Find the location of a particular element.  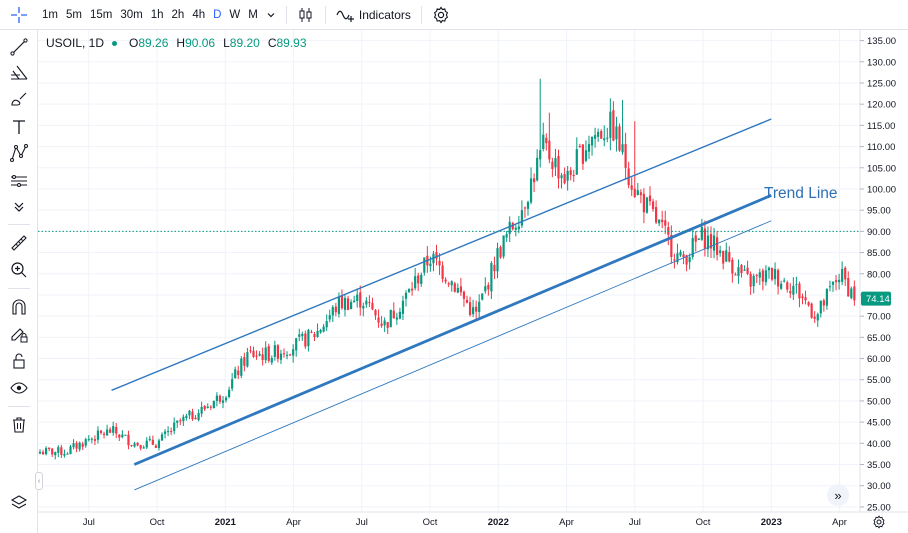

timeframe-30m: 30m is located at coordinates (131, 14).